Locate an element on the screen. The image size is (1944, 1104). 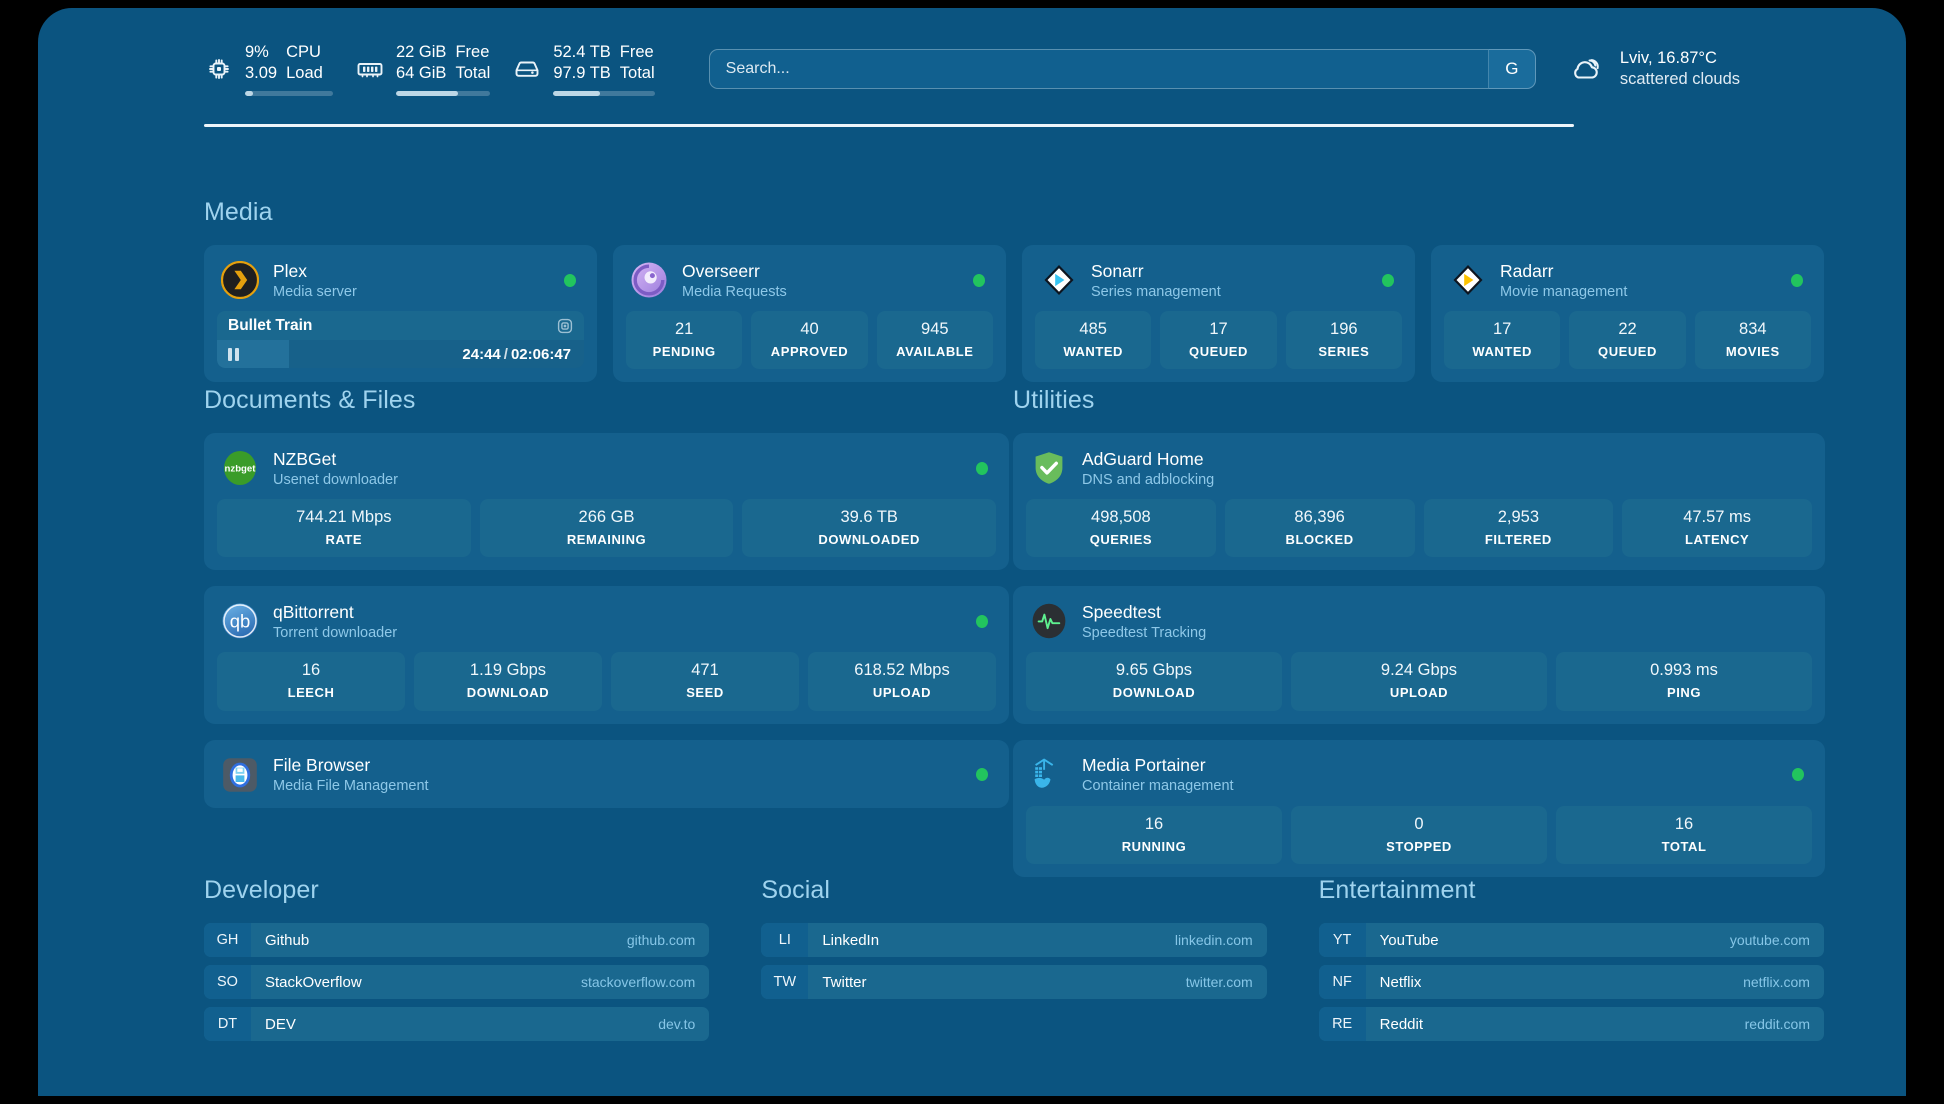
bookmark-item: RE Reddit reddit.com is located at coordinates (1571, 1024).